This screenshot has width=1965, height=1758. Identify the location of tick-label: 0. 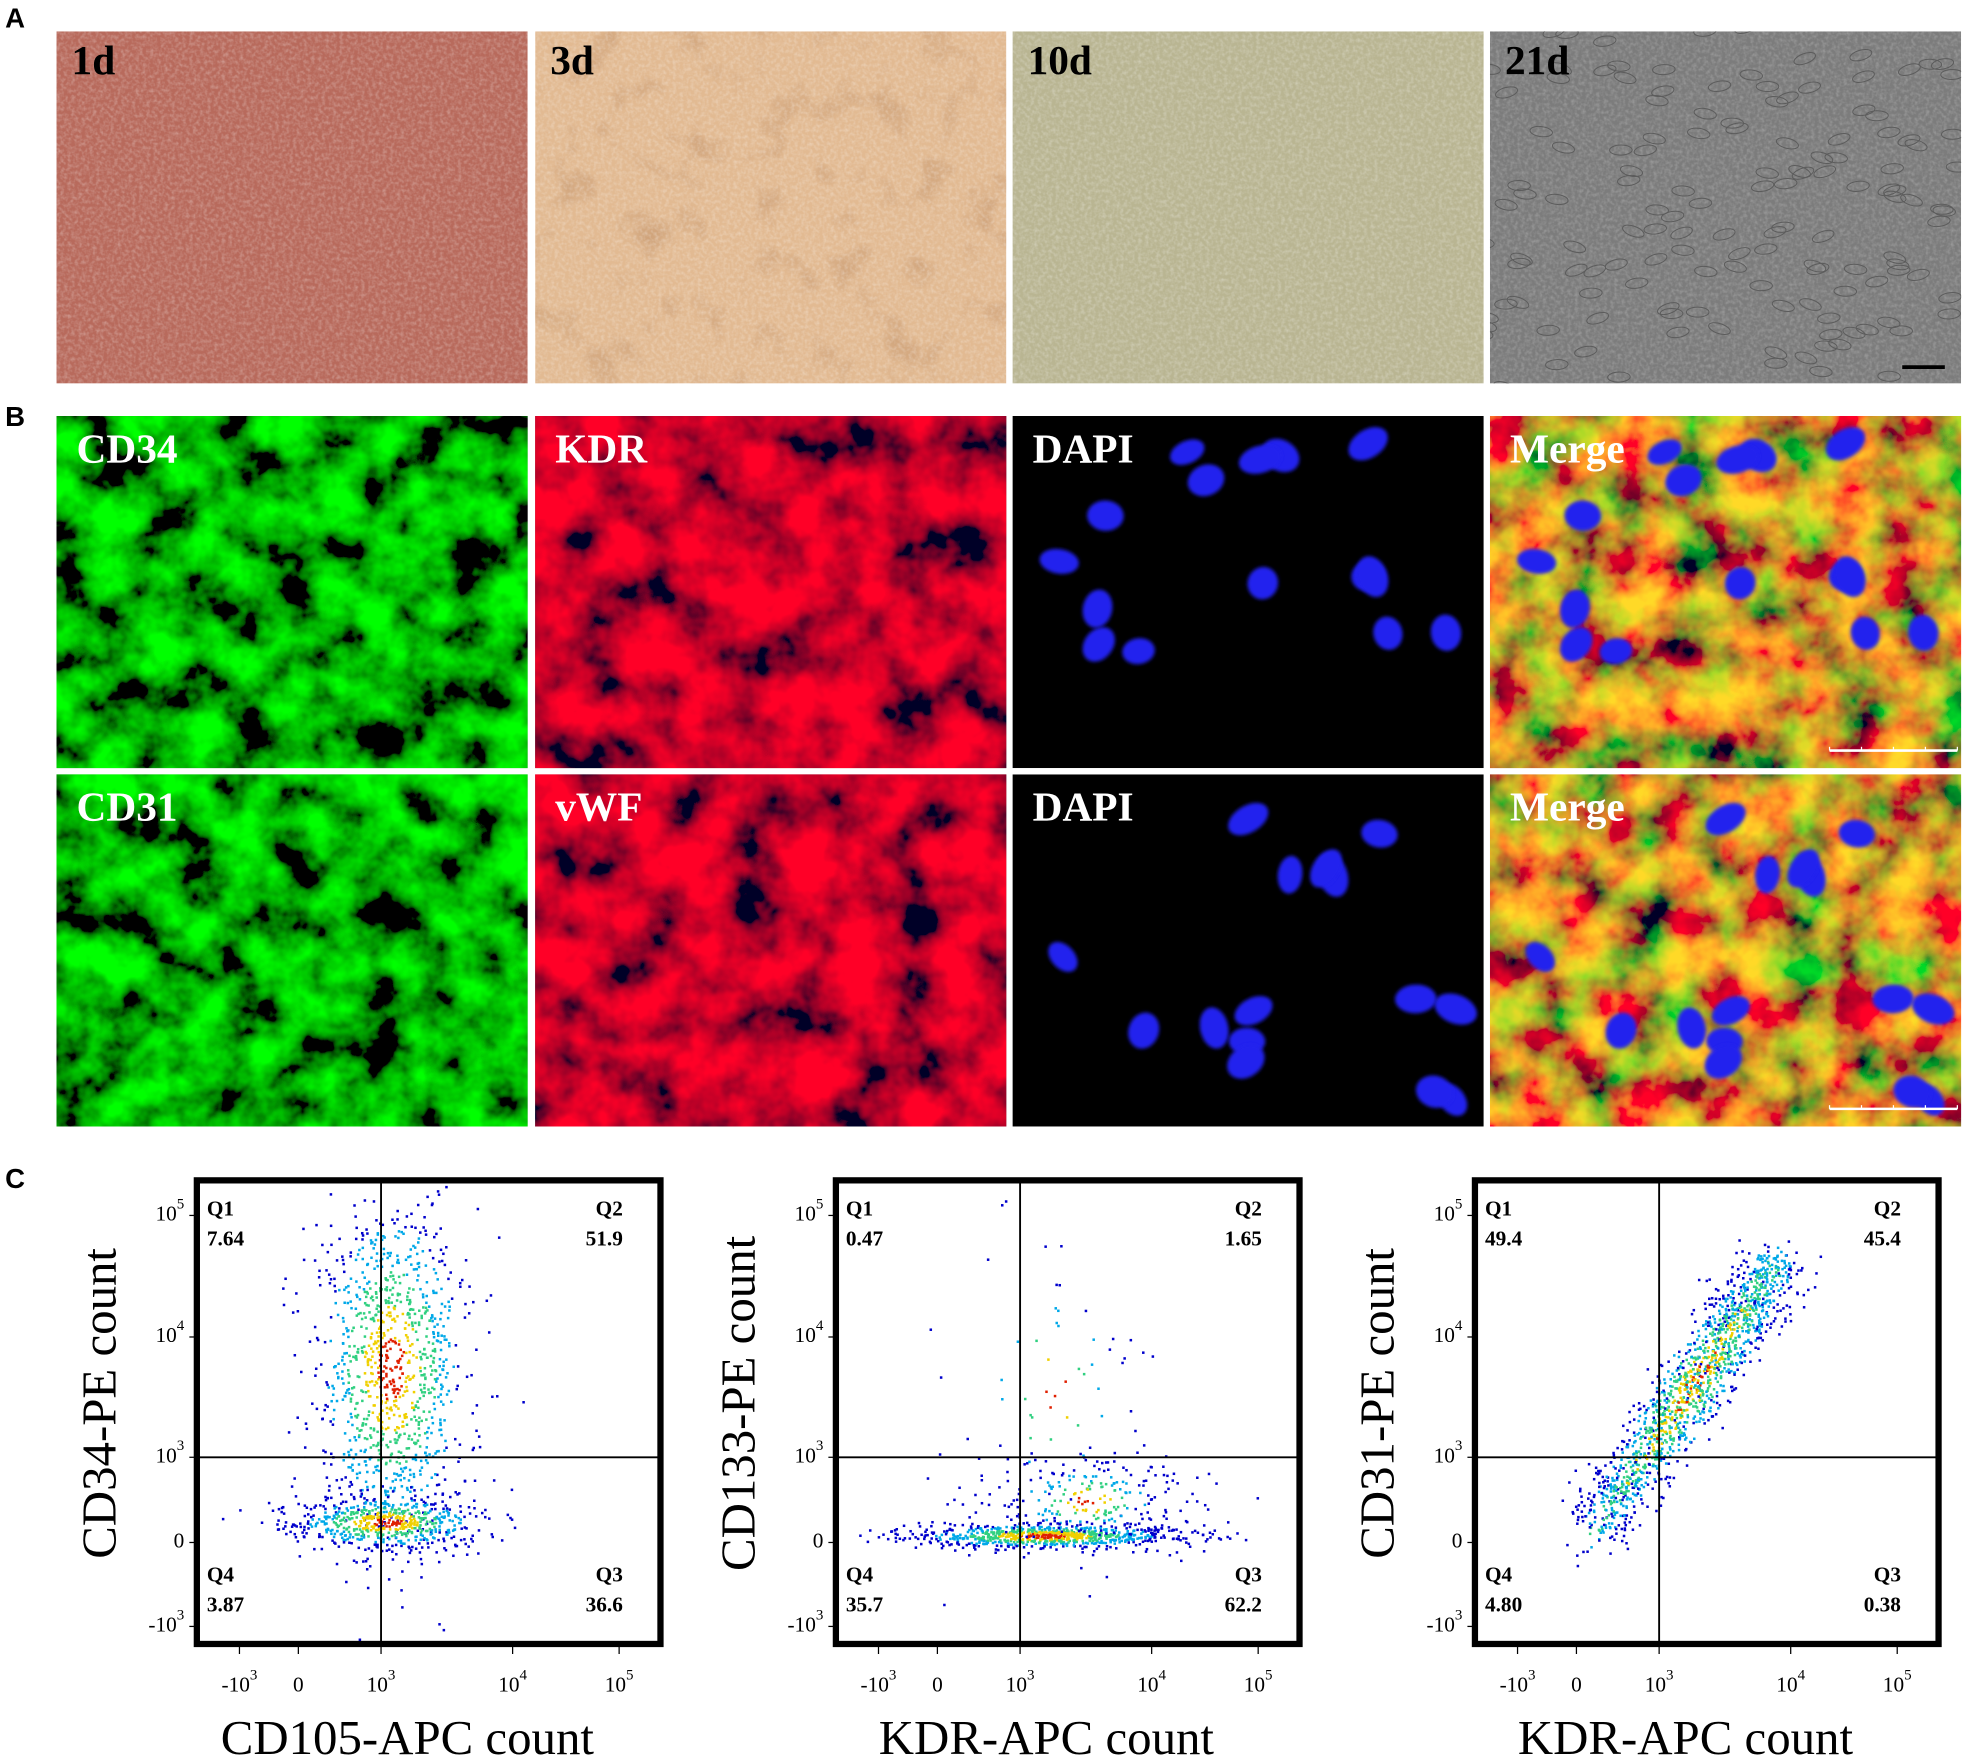
(818, 1540).